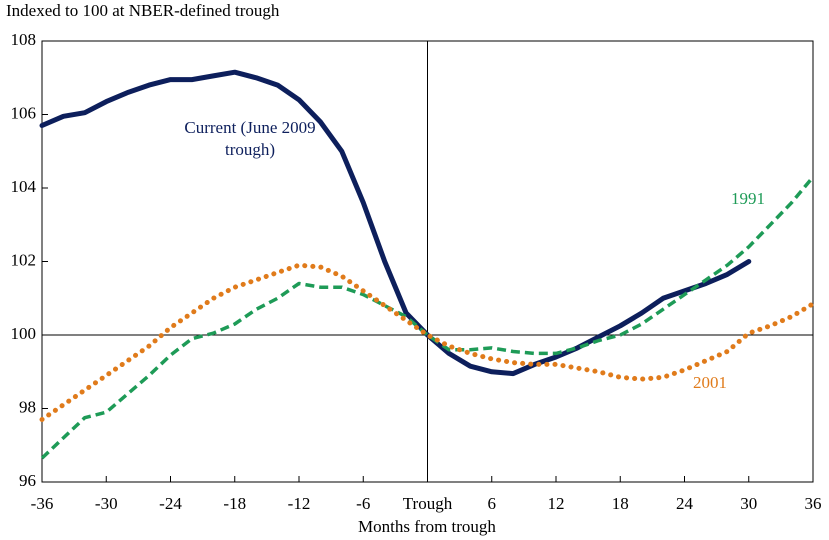 Image resolution: width=829 pixels, height=540 pixels. I want to click on series-label: Current (June 2009 trough), so click(250, 138).